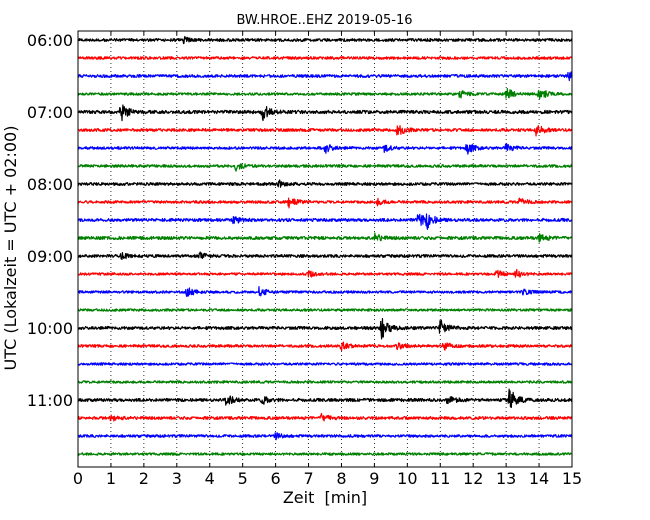 The width and height of the screenshot is (650, 520). I want to click on x-tick-label: 11, so click(440, 478).